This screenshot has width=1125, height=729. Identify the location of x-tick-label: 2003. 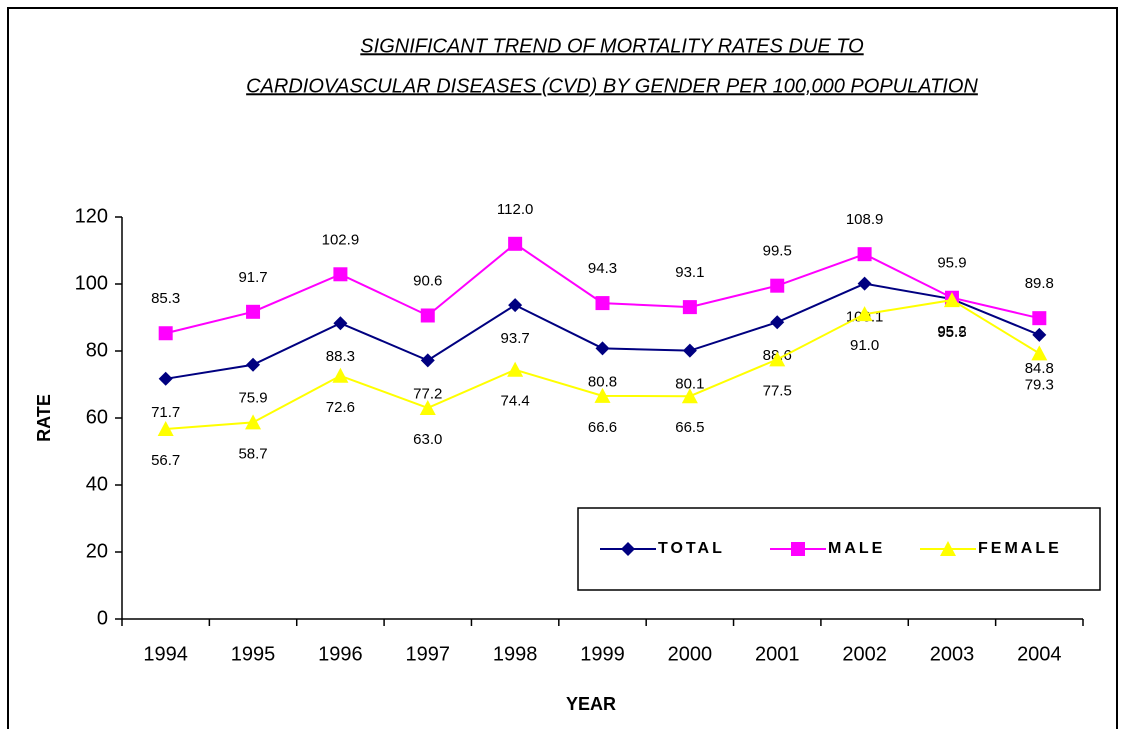
(952, 654).